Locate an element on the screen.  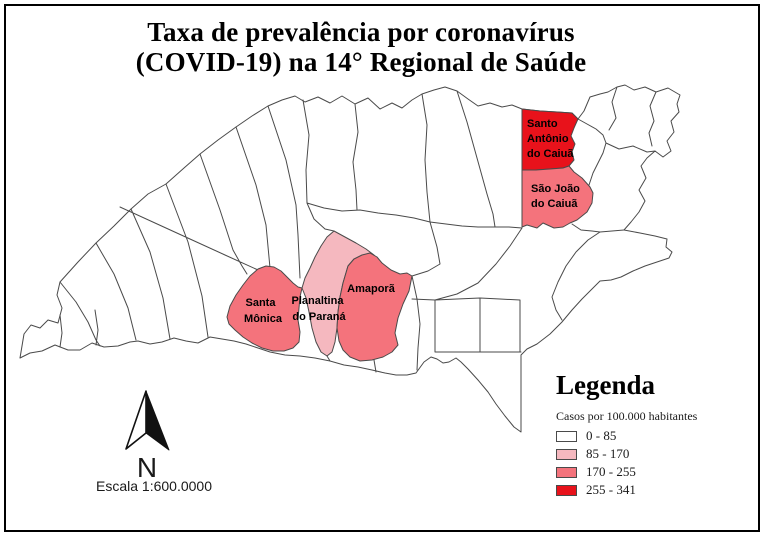
label-sao-joao-do-caiua: São João do Caiuã is located at coordinates (557, 196).